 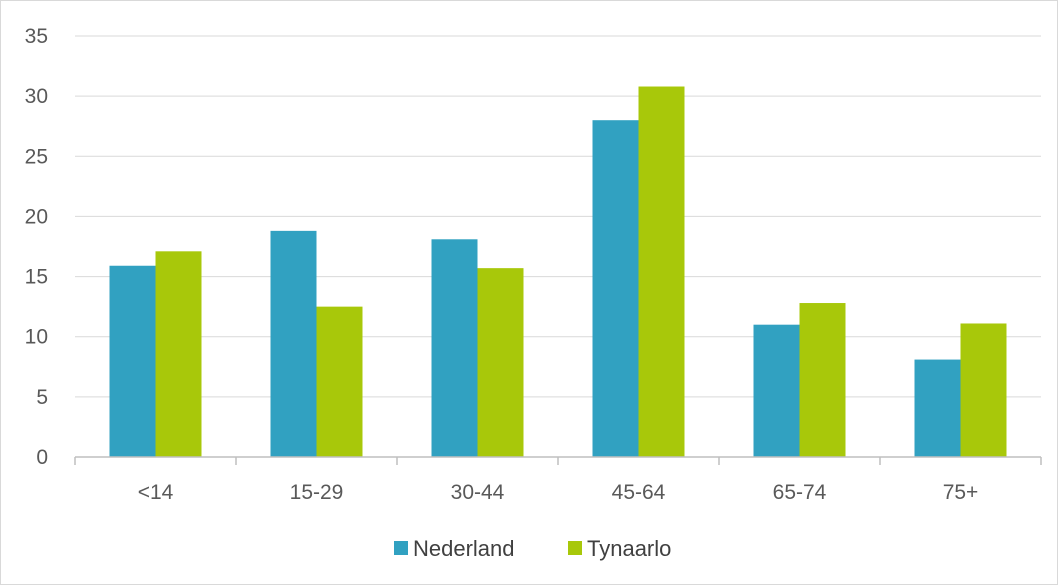 I want to click on y-tick-label: 10, so click(x=36, y=337).